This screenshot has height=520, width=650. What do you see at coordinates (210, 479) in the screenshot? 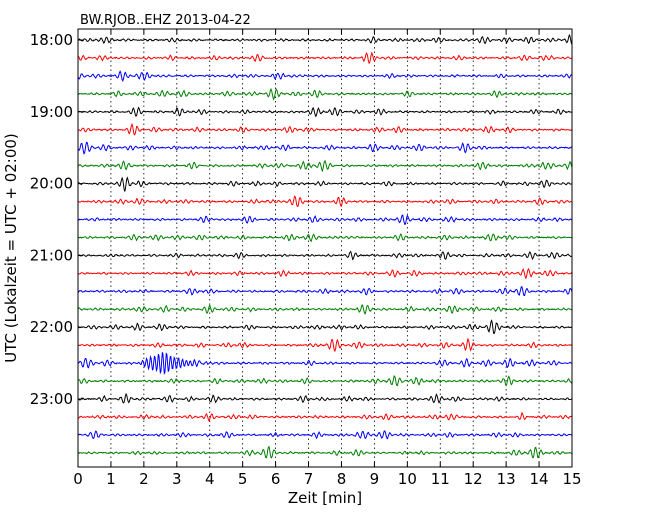
I see `x-tick-label: 4` at bounding box center [210, 479].